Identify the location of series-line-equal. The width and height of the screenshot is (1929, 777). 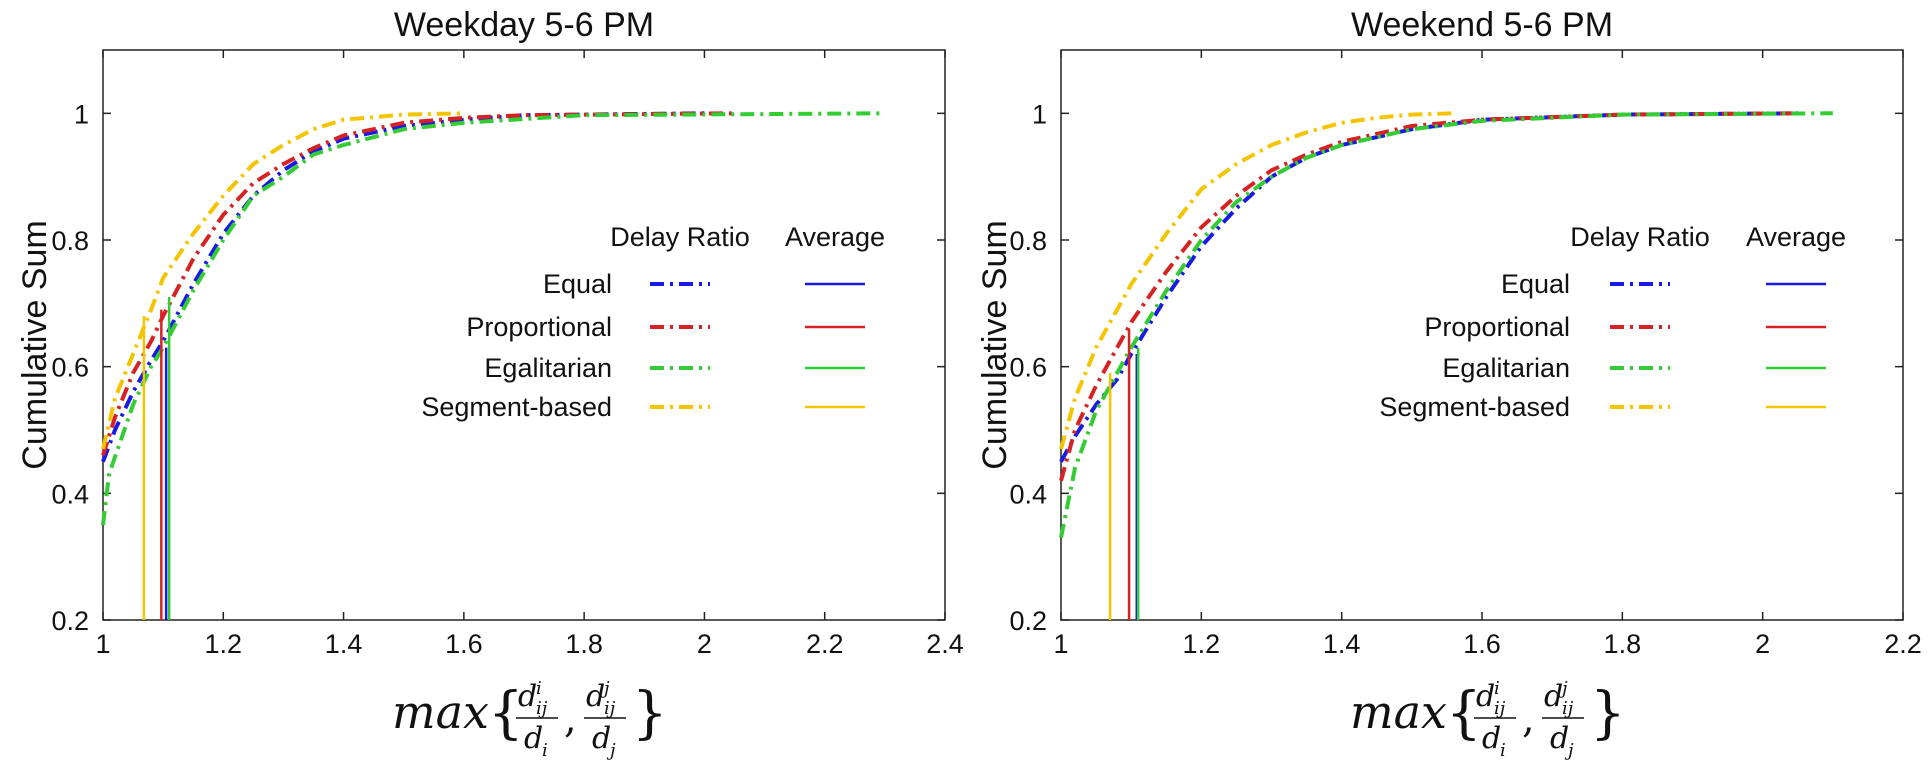
(403, 287).